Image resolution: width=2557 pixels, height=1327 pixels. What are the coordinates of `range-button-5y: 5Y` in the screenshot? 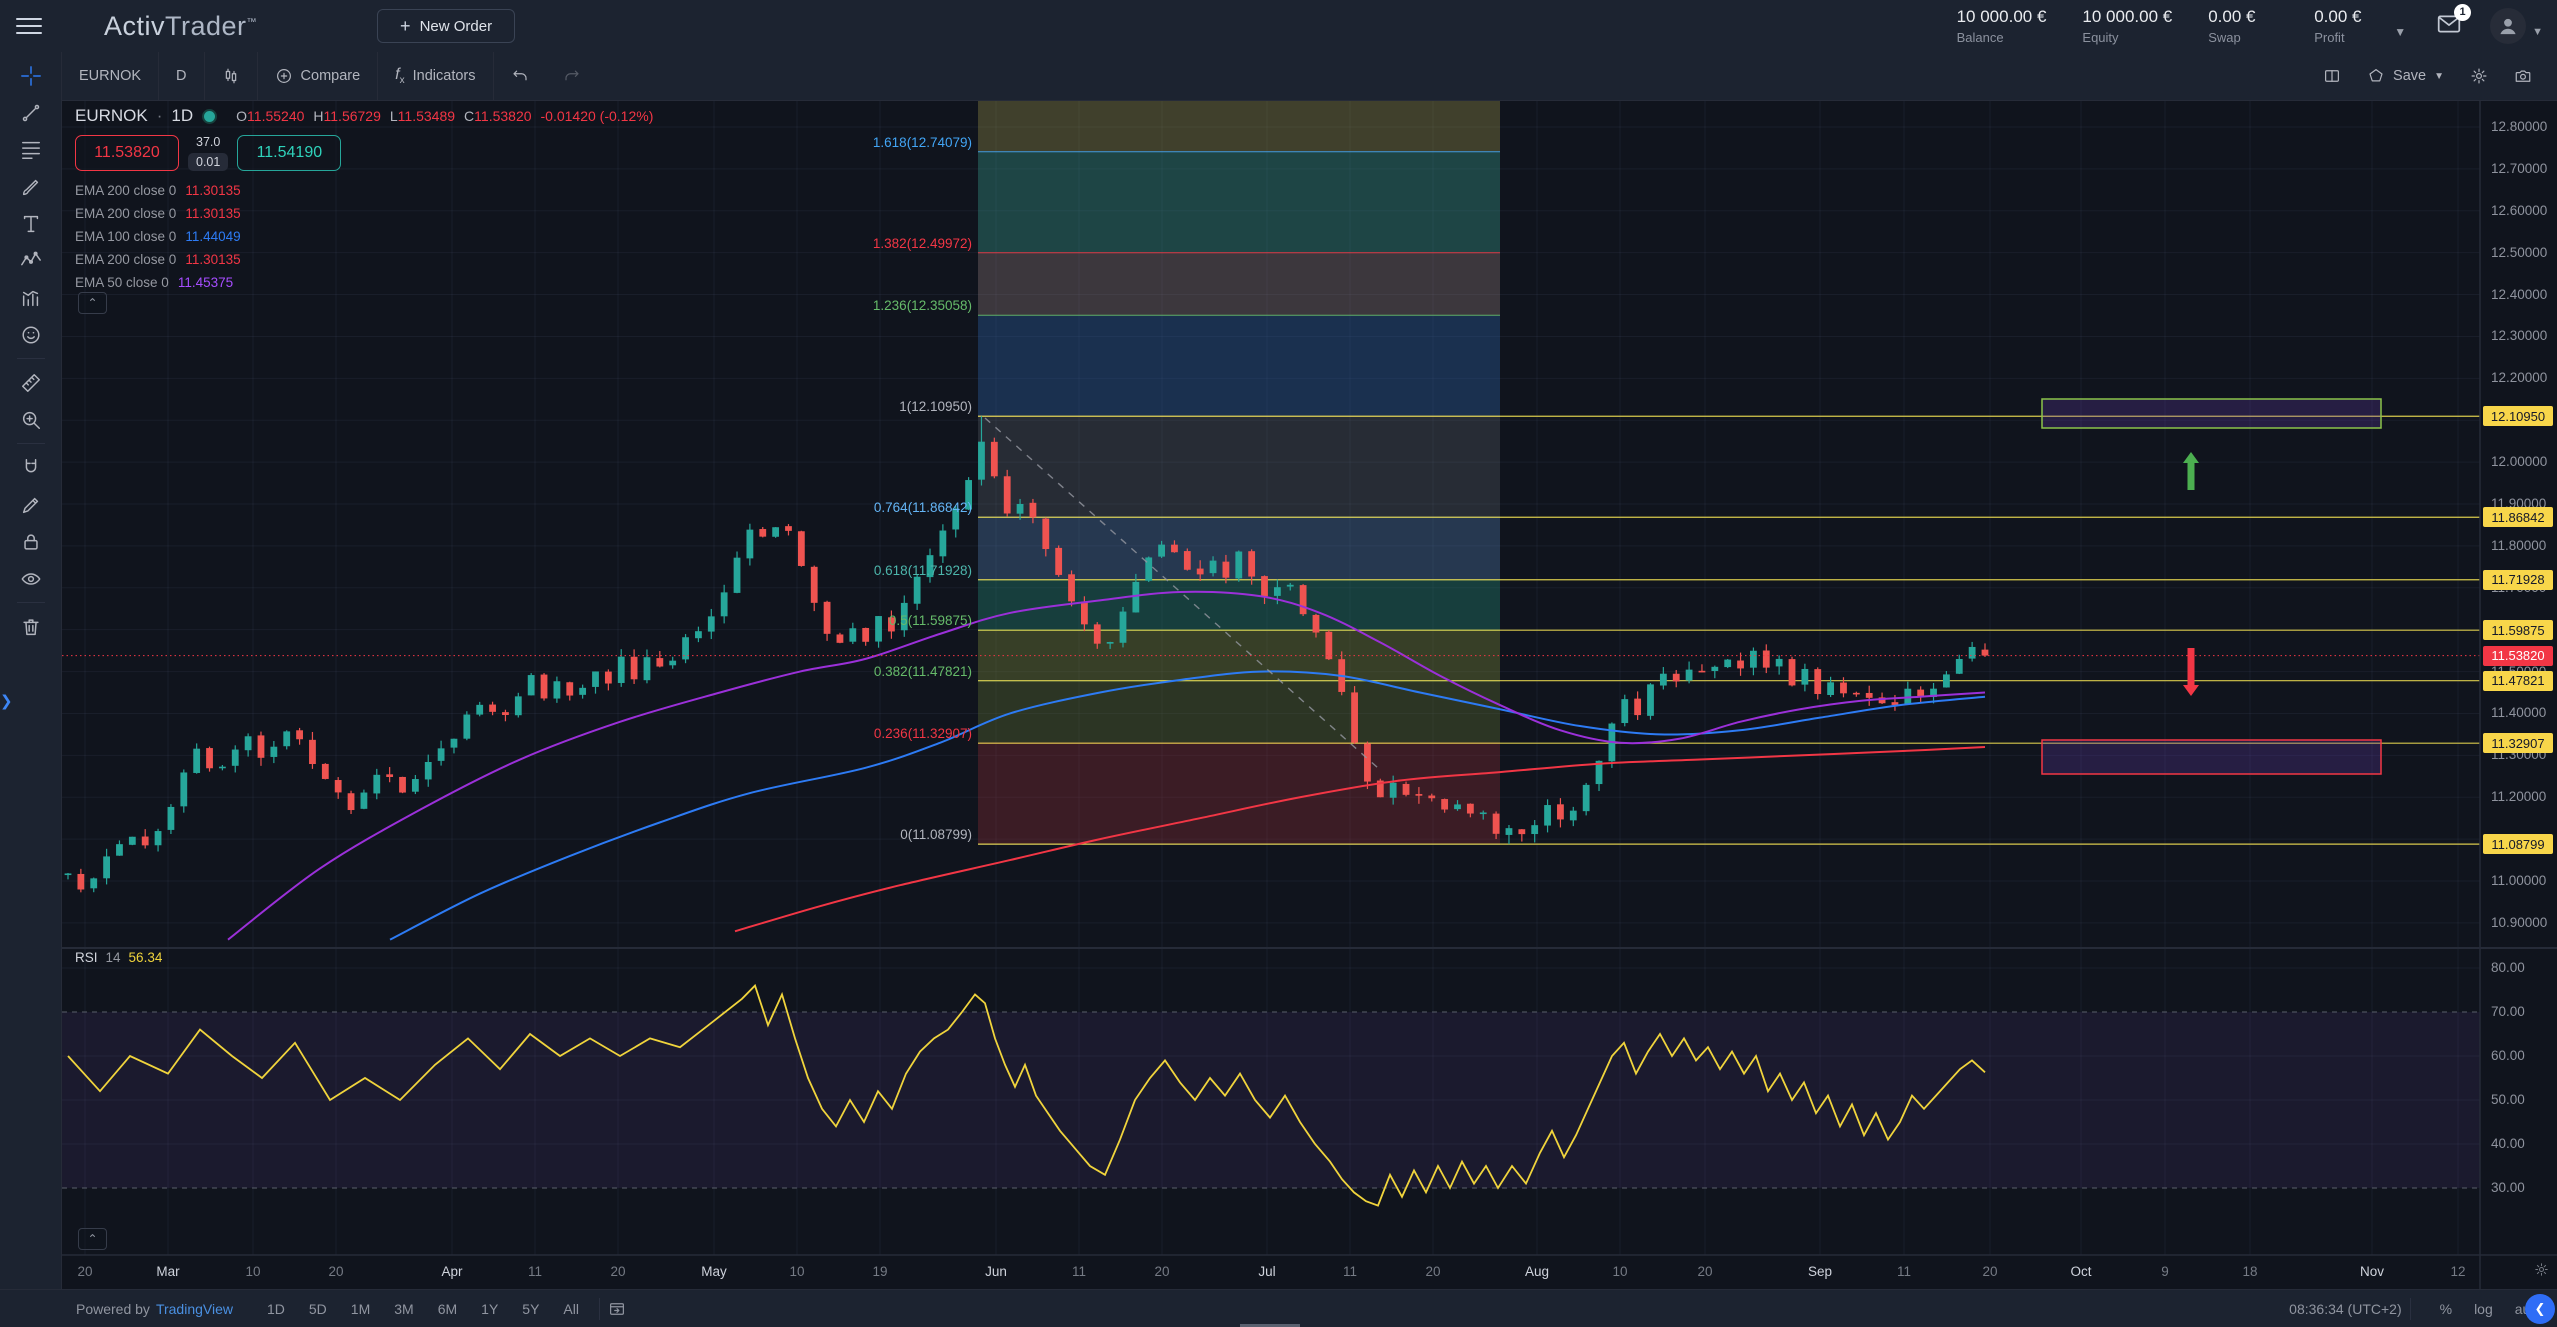 It's located at (531, 1308).